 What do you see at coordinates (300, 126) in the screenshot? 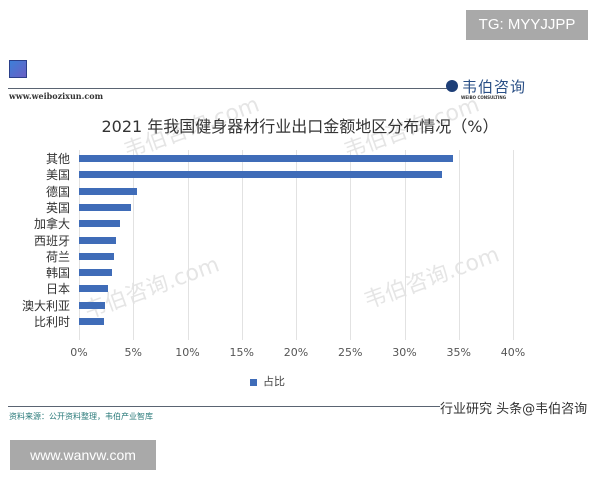
I see `chart-title: 2021 年我国健身器材行业出口金额地区分布情况（%）` at bounding box center [300, 126].